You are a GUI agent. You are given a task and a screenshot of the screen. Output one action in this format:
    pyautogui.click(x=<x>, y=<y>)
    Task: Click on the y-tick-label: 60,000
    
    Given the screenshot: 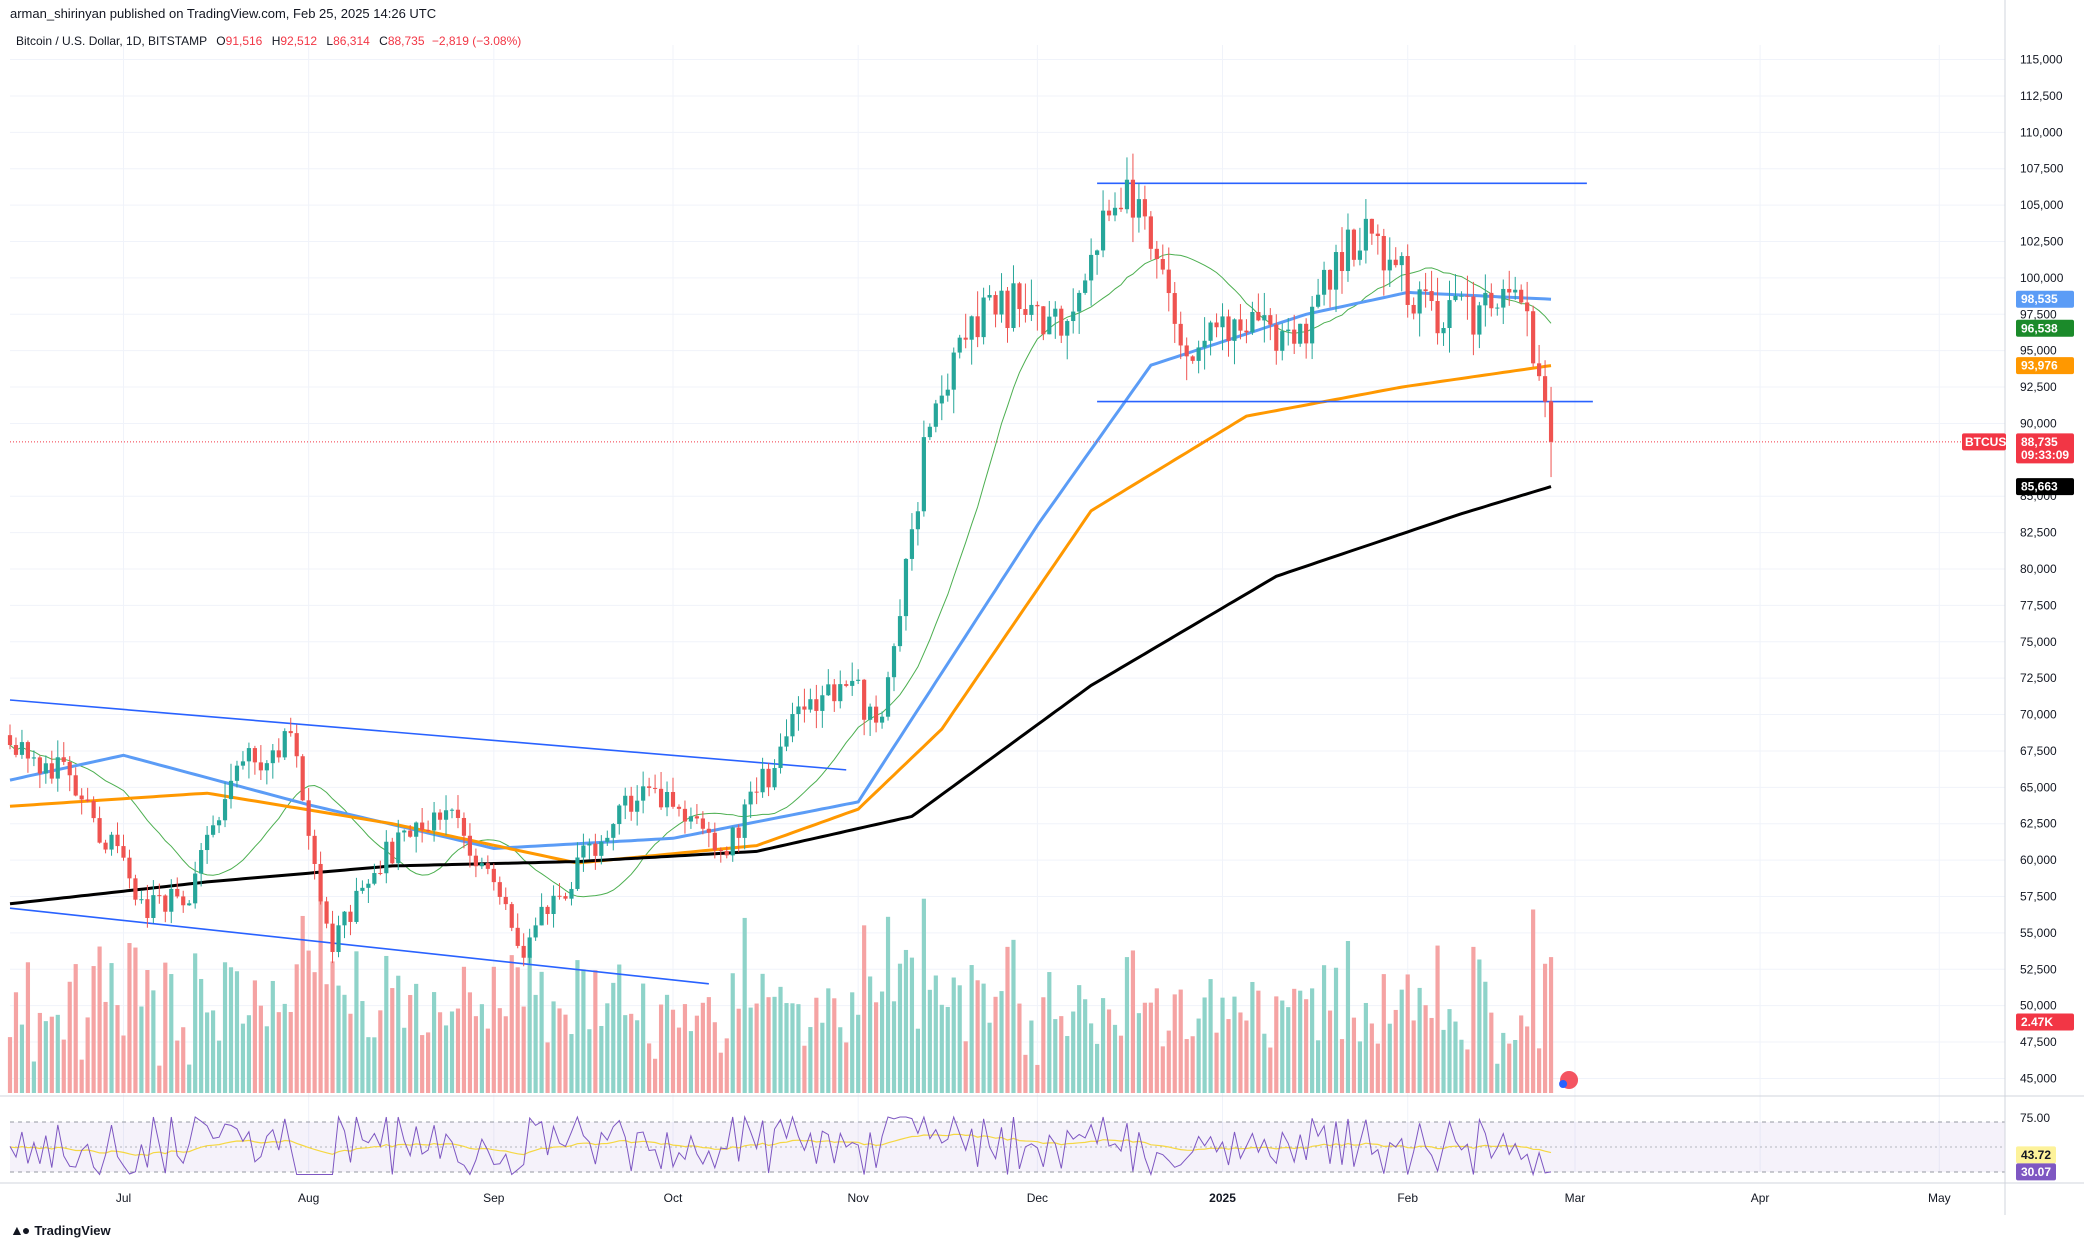 What is the action you would take?
    pyautogui.click(x=2038, y=860)
    